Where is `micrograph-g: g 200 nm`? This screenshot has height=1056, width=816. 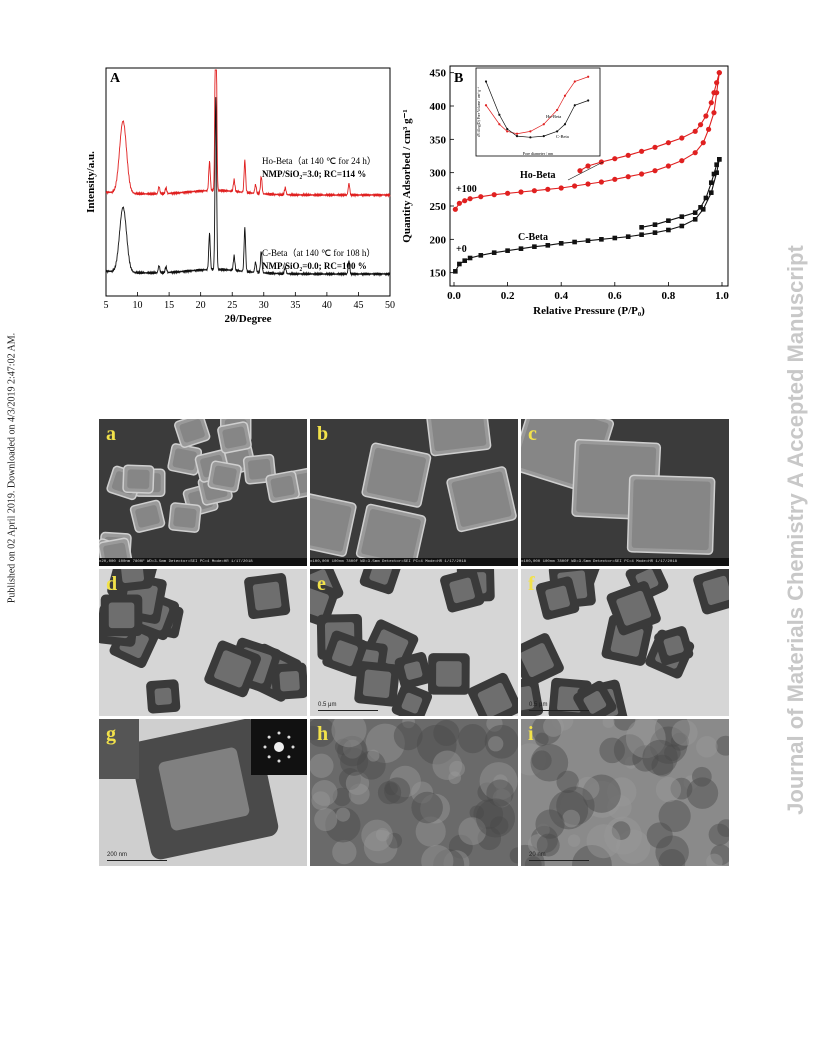
micrograph-g: g 200 nm is located at coordinates (203, 792).